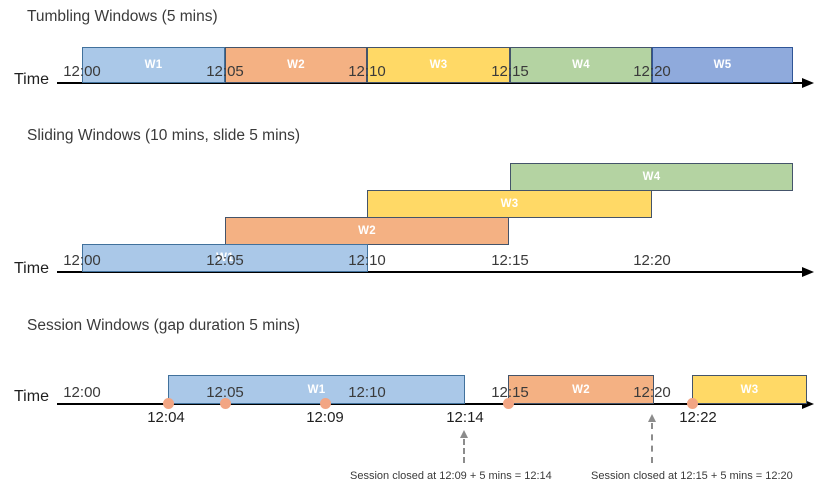 Image resolution: width=829 pixels, height=498 pixels. What do you see at coordinates (31, 396) in the screenshot?
I see `session-time-axis-label: Time` at bounding box center [31, 396].